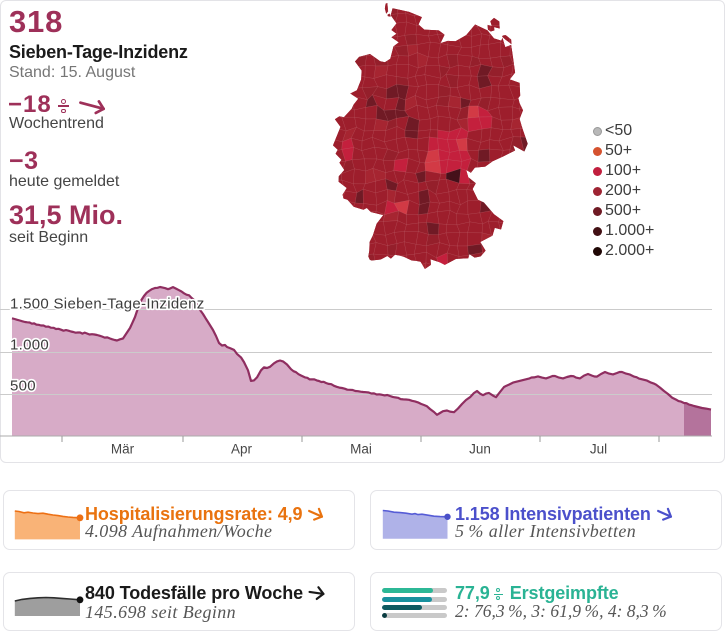  What do you see at coordinates (361, 449) in the screenshot?
I see `svg-text: Mai` at bounding box center [361, 449].